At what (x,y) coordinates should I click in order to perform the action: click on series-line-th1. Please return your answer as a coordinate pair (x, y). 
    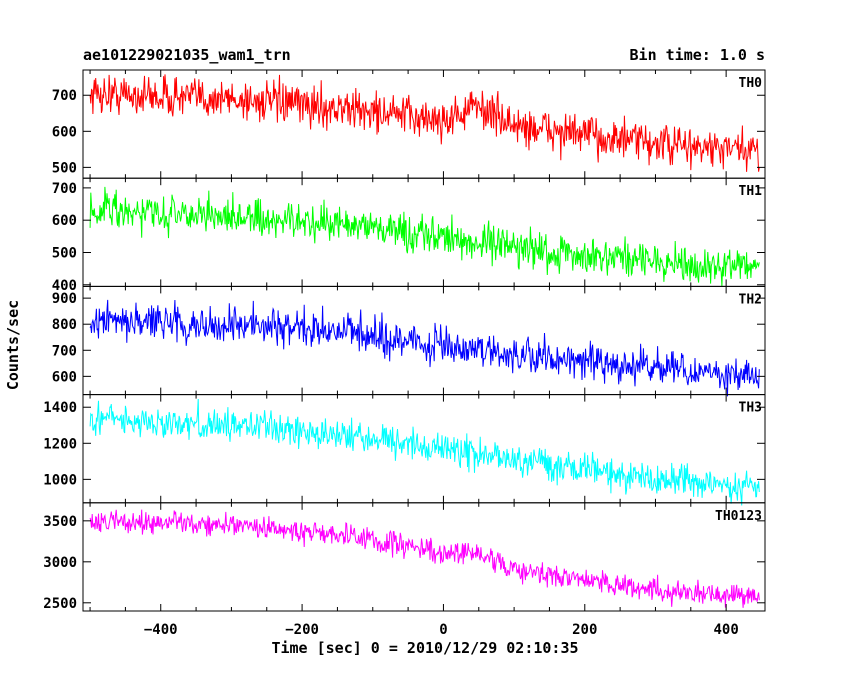
    Looking at the image, I should click on (424, 236).